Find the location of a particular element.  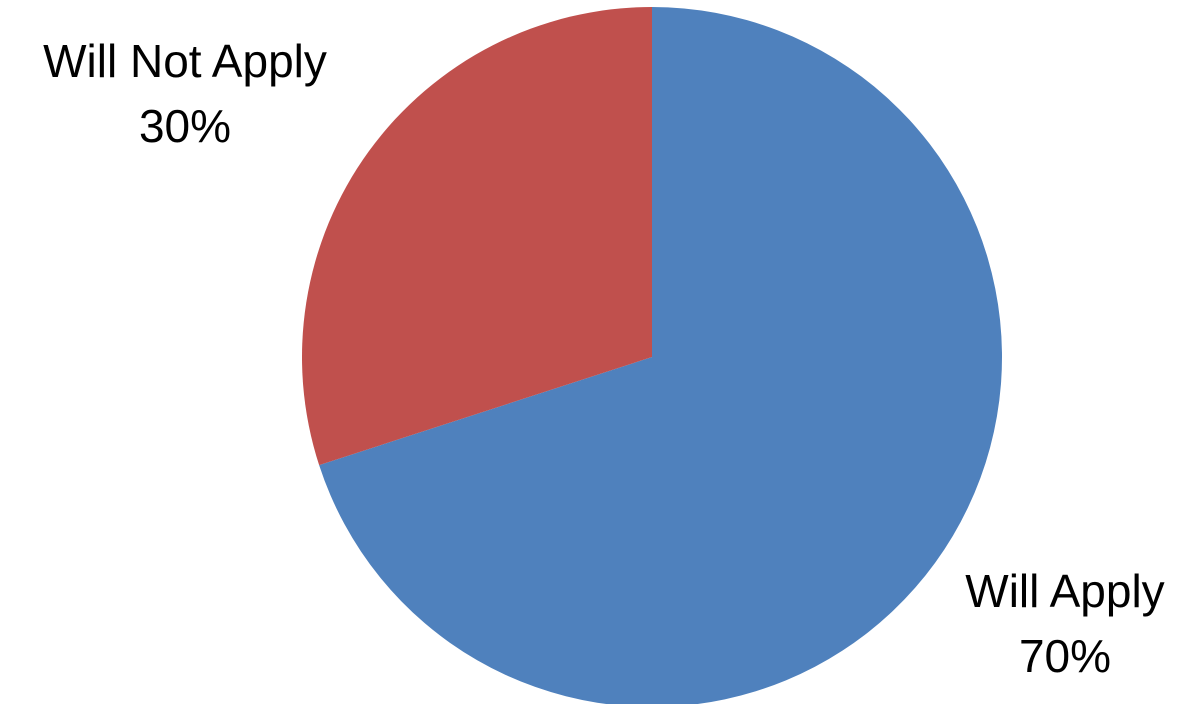

slice-label: Will Apply is located at coordinates (1064, 591).